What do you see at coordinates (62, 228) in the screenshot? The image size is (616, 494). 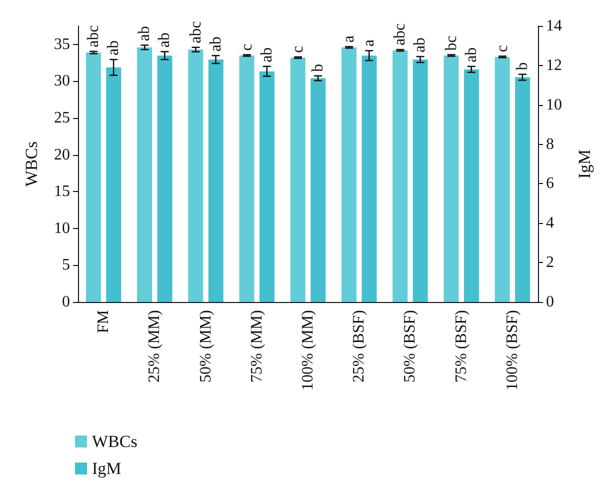 I see `y-tick-label: 10` at bounding box center [62, 228].